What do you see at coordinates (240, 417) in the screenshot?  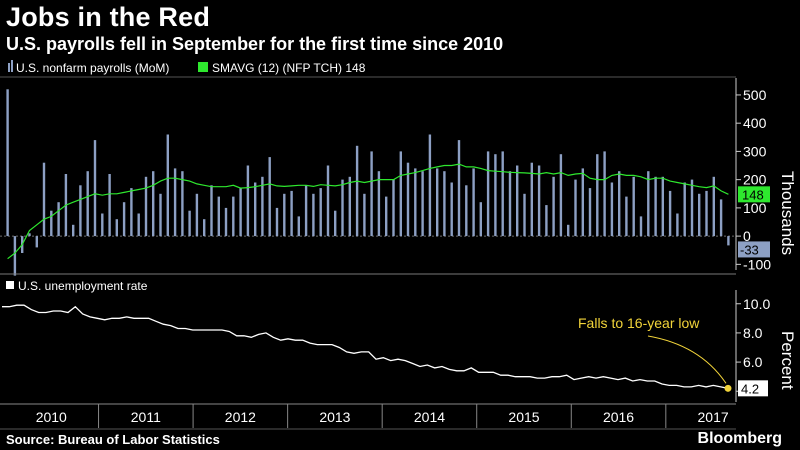 I see `year-label: 2012` at bounding box center [240, 417].